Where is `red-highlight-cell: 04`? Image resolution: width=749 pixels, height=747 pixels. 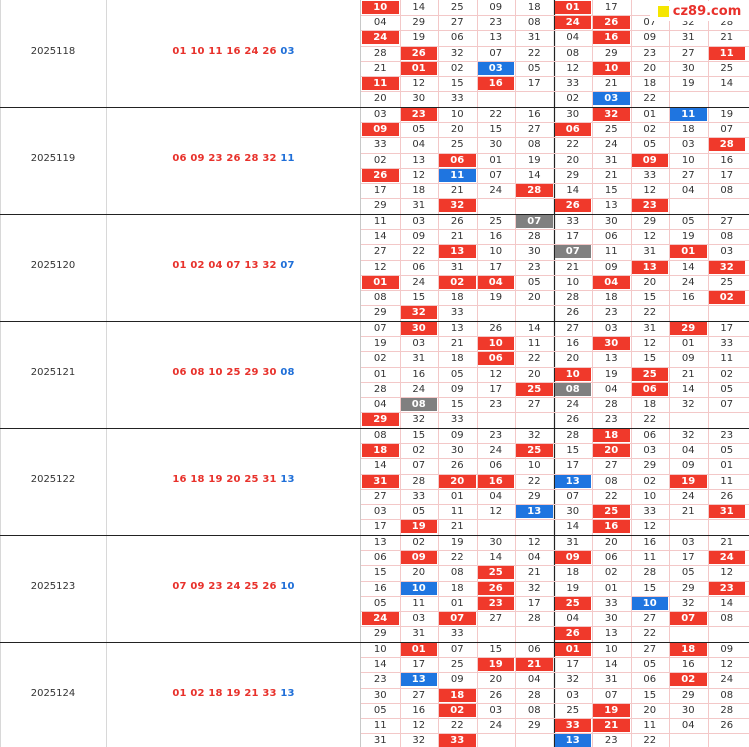 red-highlight-cell: 04 is located at coordinates (495, 282).